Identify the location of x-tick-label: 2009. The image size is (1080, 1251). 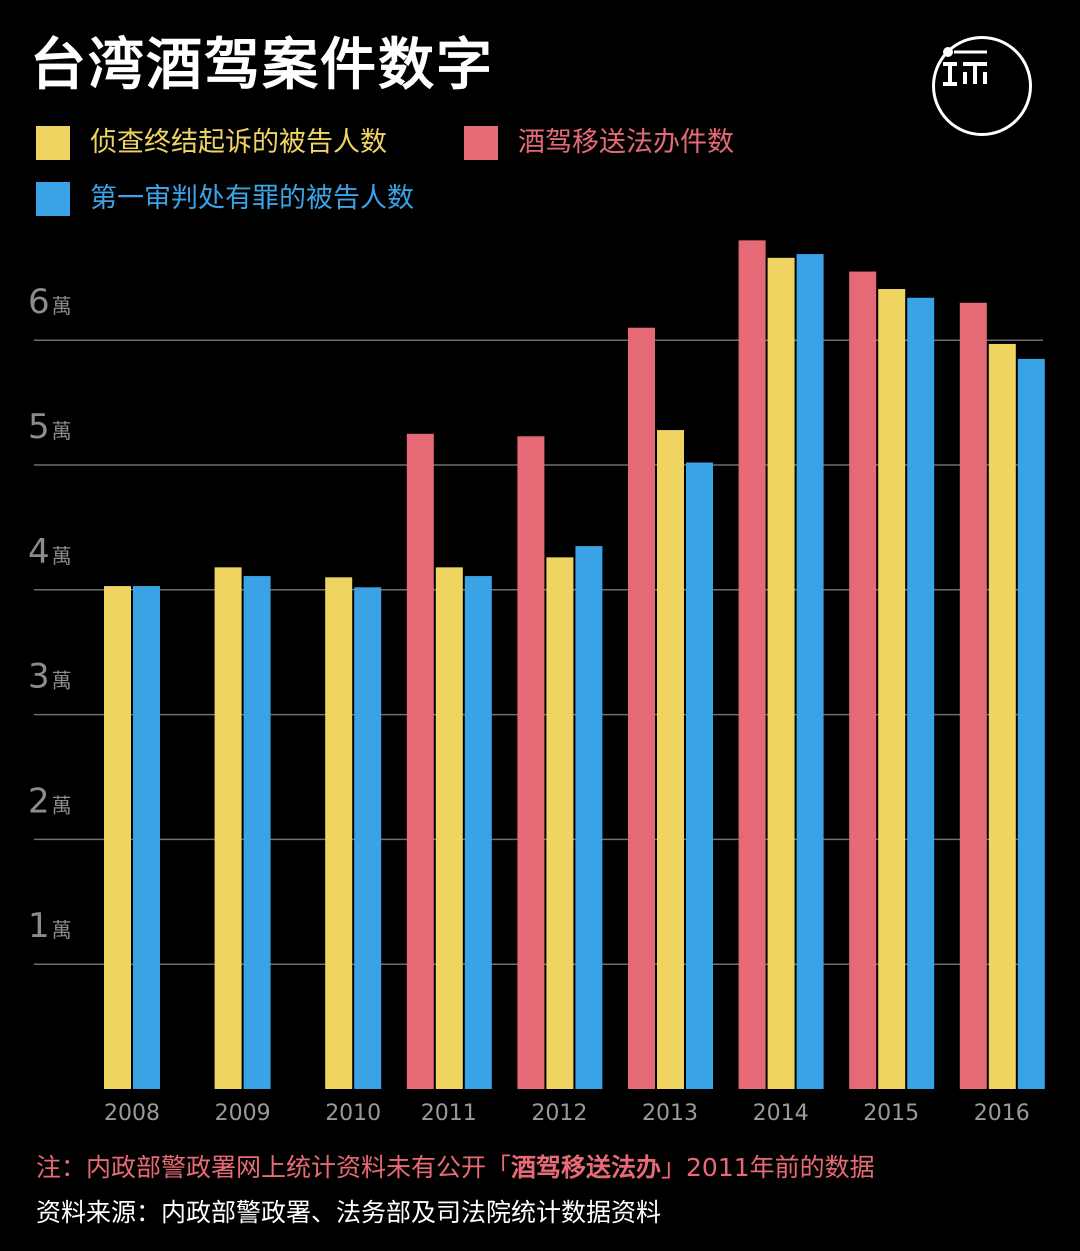
(243, 1113).